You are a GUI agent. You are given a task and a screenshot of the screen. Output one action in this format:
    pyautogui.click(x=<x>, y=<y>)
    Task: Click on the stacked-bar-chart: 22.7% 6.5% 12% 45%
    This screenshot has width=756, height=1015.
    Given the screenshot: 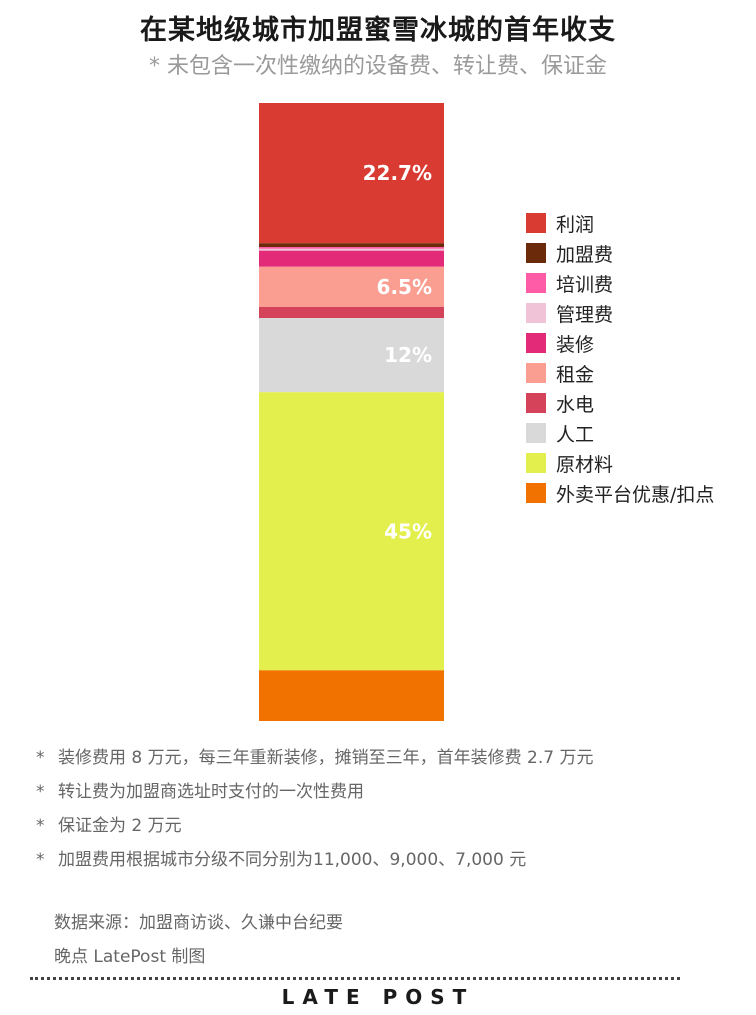 What is the action you would take?
    pyautogui.click(x=351, y=412)
    